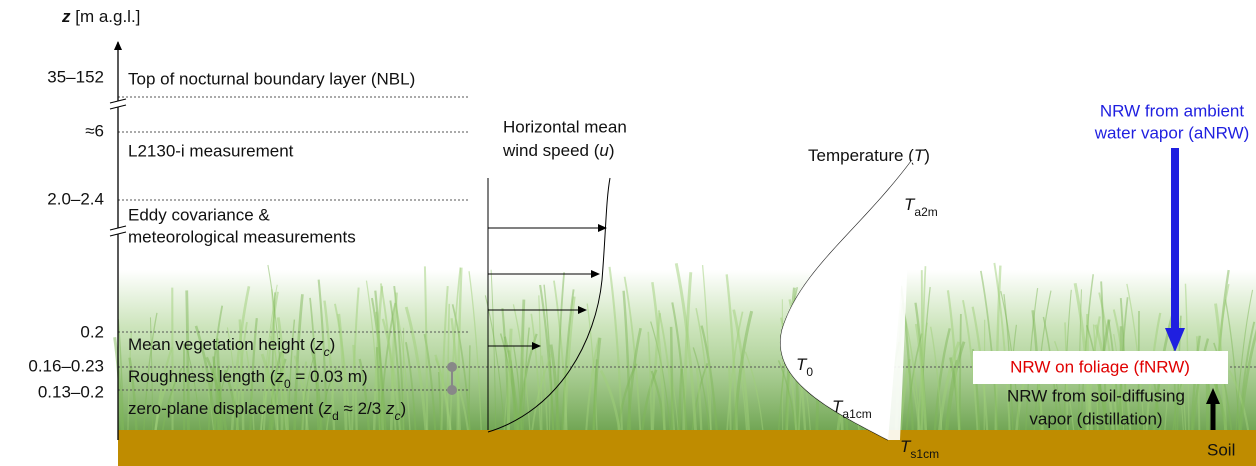 The image size is (1256, 466). What do you see at coordinates (1100, 366) in the screenshot?
I see `nrw-foliage: NRW on foliage (fNRW)` at bounding box center [1100, 366].